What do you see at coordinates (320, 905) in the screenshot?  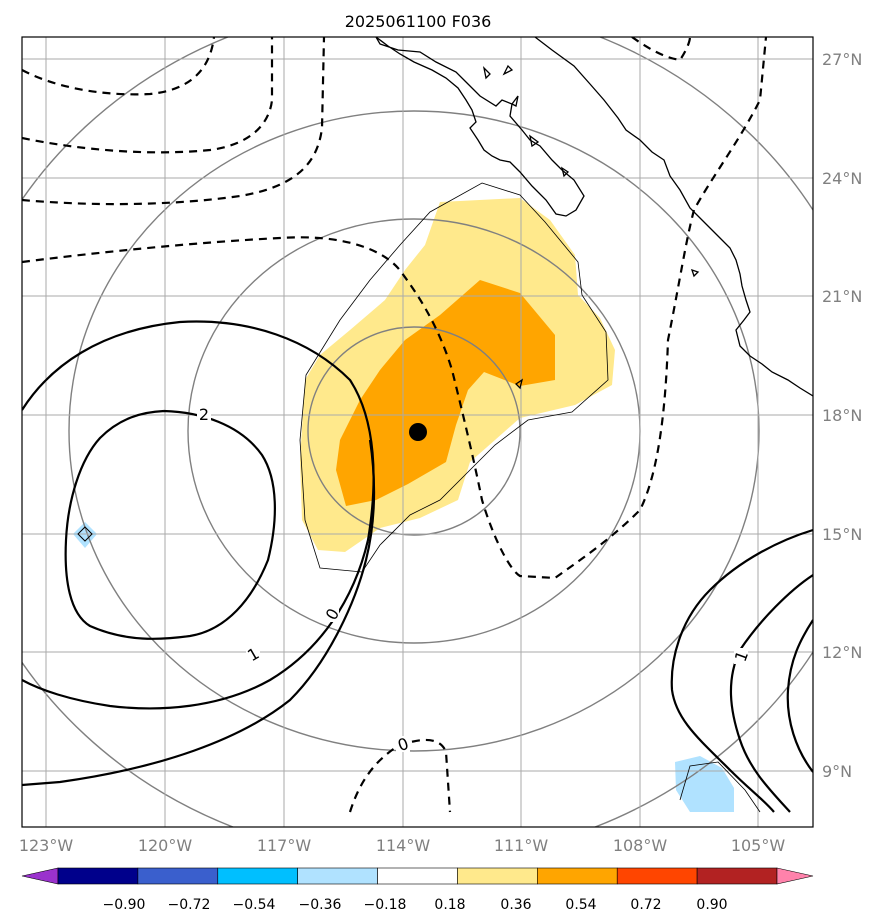 I see `colorbar-tick-label: −0.36` at bounding box center [320, 905].